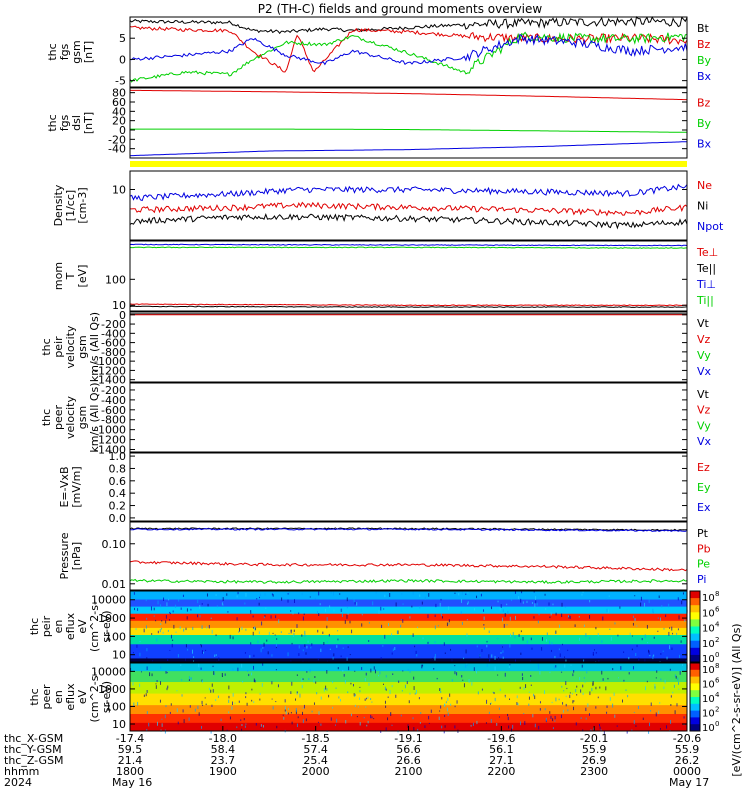  What do you see at coordinates (409, 771) in the screenshot?
I see `time-axis-tick-label: 2100` at bounding box center [409, 771].